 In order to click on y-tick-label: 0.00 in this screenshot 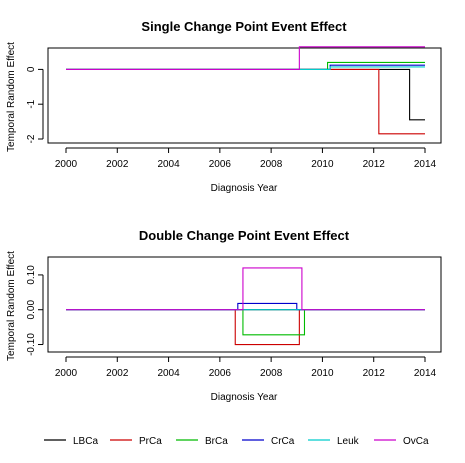, I will do `click(31, 310)`.